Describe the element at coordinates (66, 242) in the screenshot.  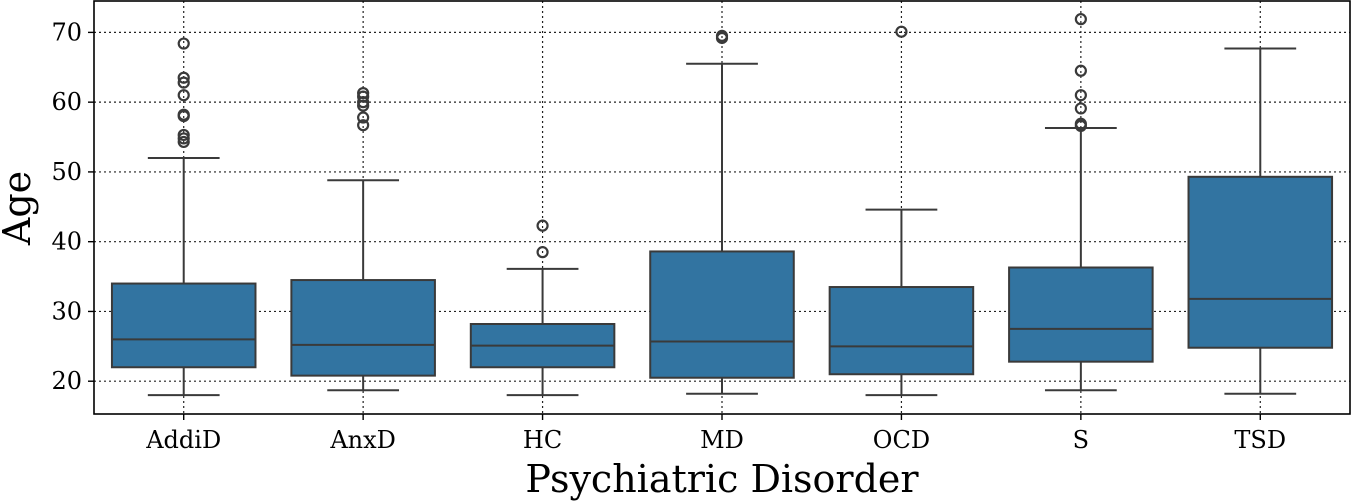
I see `y-tick-label: 40` at that location.